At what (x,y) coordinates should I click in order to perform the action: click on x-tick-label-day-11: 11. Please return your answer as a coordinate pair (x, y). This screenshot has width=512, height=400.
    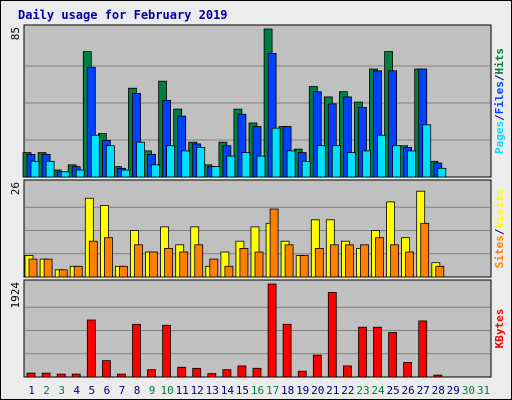
    Looking at the image, I should click on (182, 390).